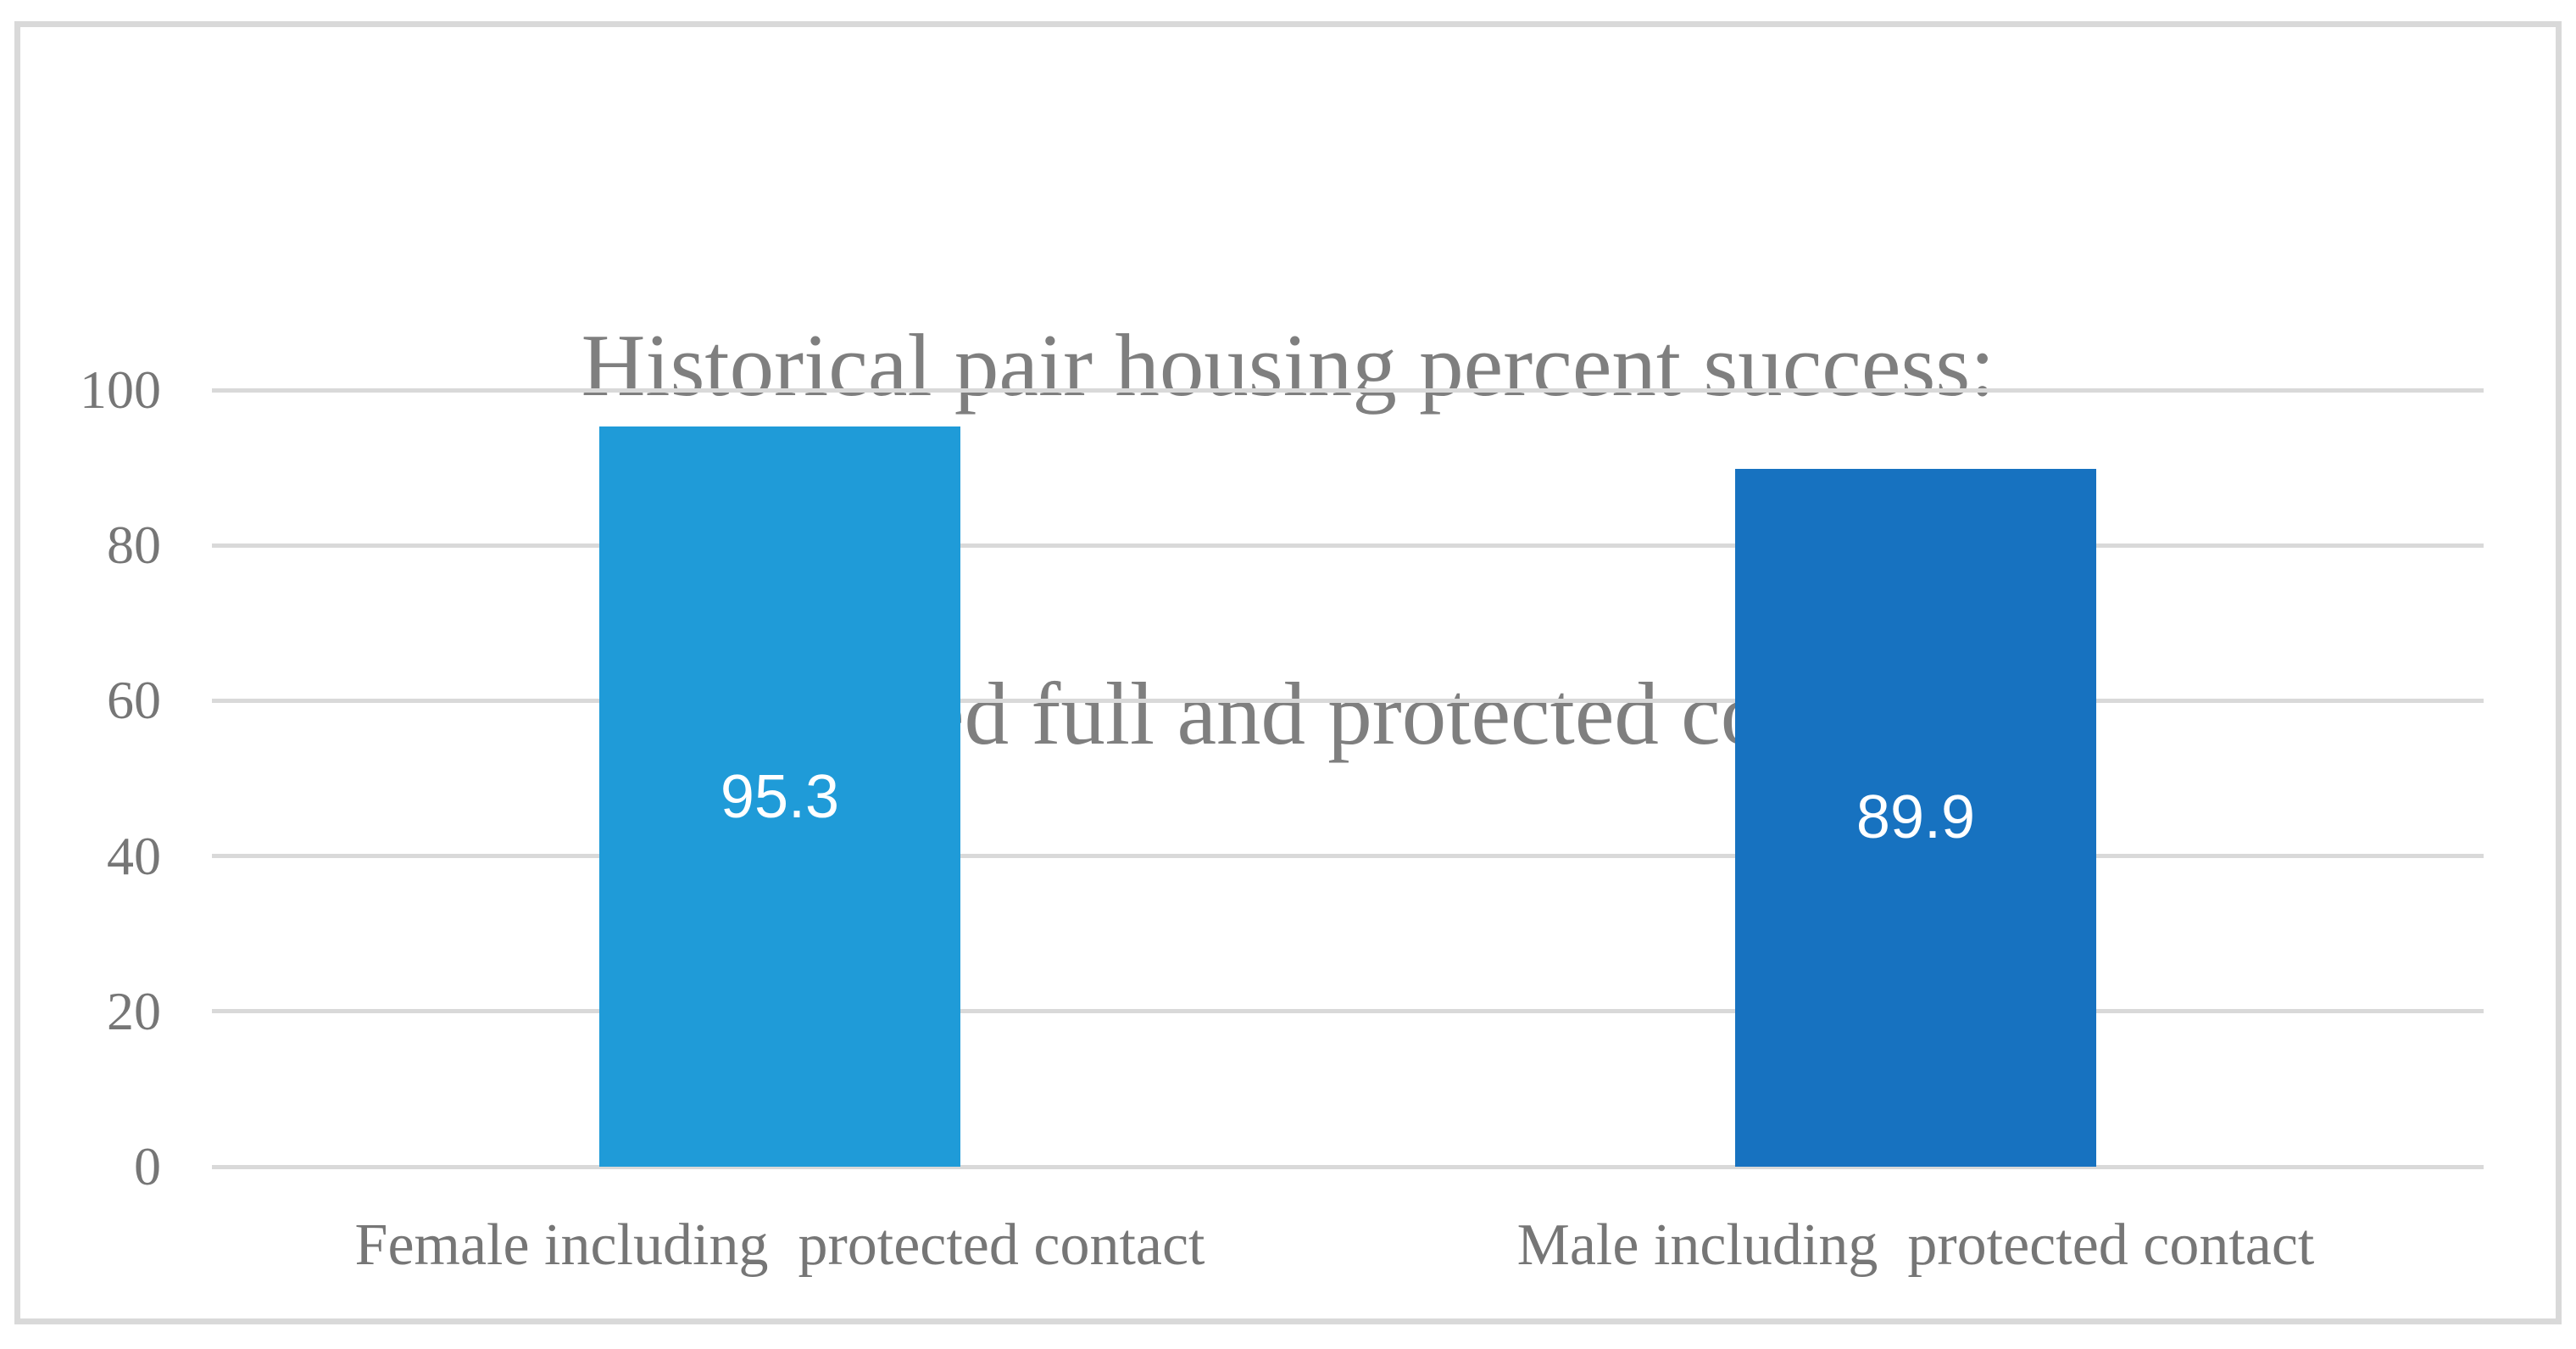  I want to click on x-axis-category-label-female: Female including protected contact, so click(779, 1245).